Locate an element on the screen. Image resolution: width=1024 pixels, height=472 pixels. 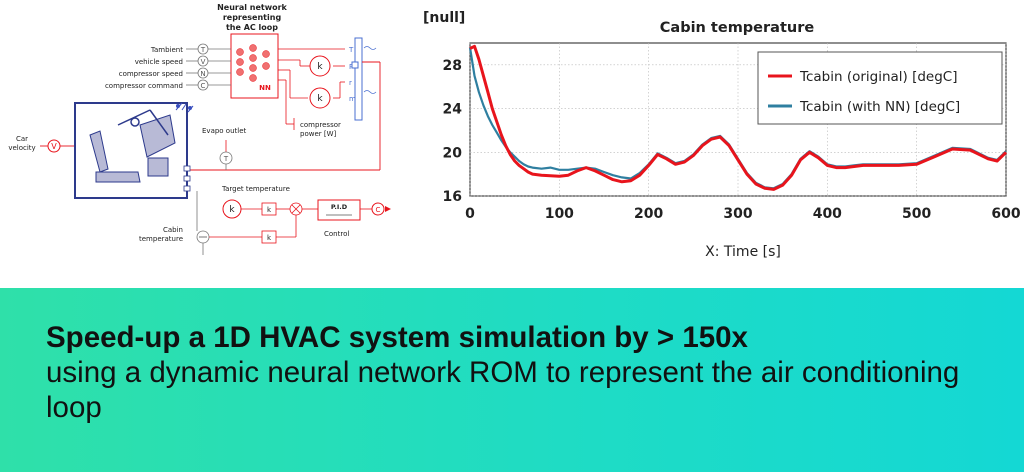
nn-input-vehicle-speed: vehicle speed V is located at coordinates (183, 61).